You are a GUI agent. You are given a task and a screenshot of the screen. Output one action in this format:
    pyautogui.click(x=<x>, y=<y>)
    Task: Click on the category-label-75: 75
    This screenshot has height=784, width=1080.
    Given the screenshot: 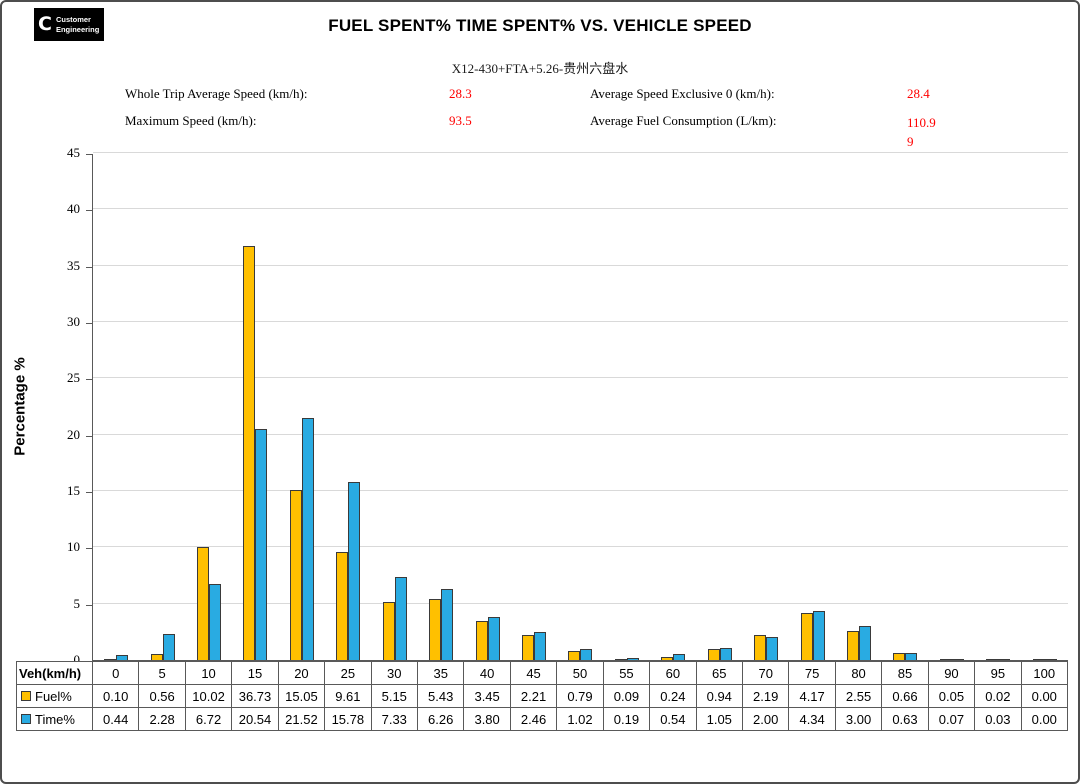 What is the action you would take?
    pyautogui.click(x=812, y=673)
    